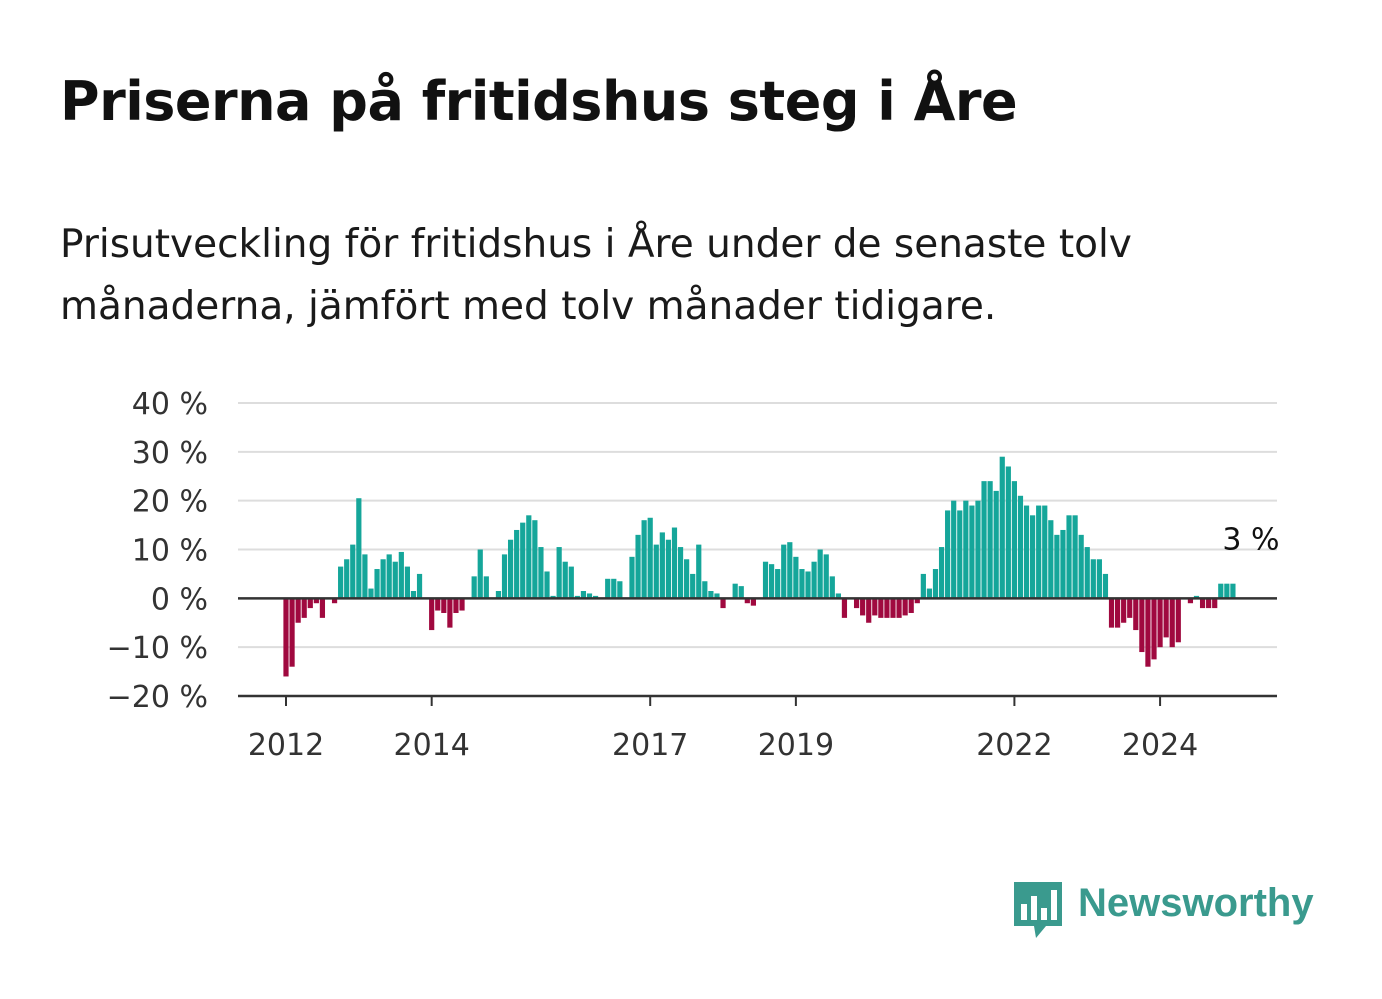 The height and width of the screenshot is (999, 1382). I want to click on x-tick-label: 2019, so click(796, 745).